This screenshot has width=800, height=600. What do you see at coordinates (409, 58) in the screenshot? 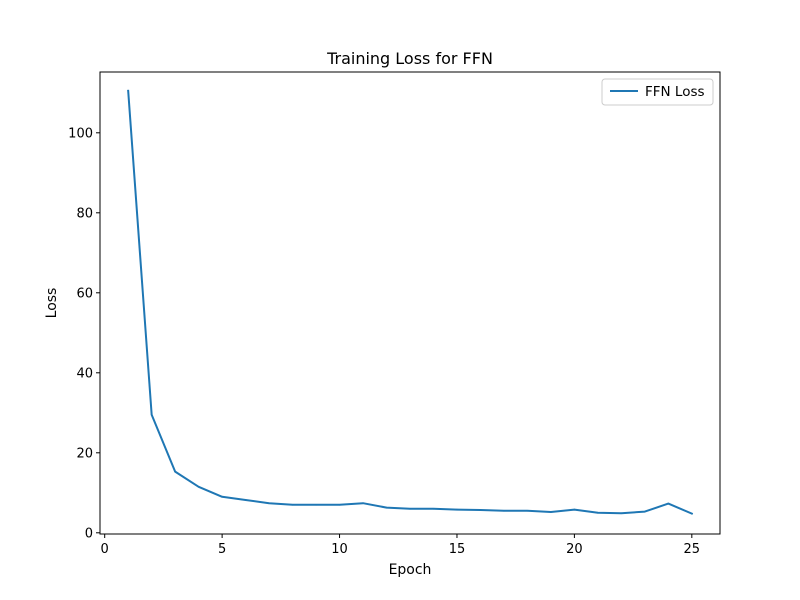
I see `chart-title: Training Loss for FFN` at bounding box center [409, 58].